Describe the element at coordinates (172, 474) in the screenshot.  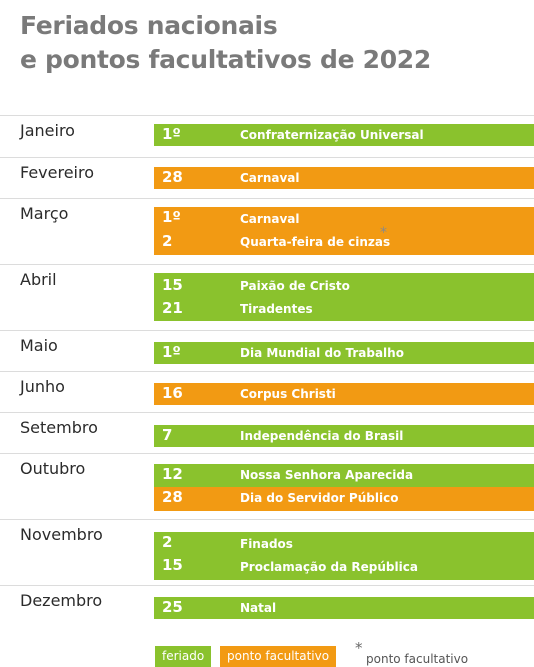
I see `holiday-day: 12` at that location.